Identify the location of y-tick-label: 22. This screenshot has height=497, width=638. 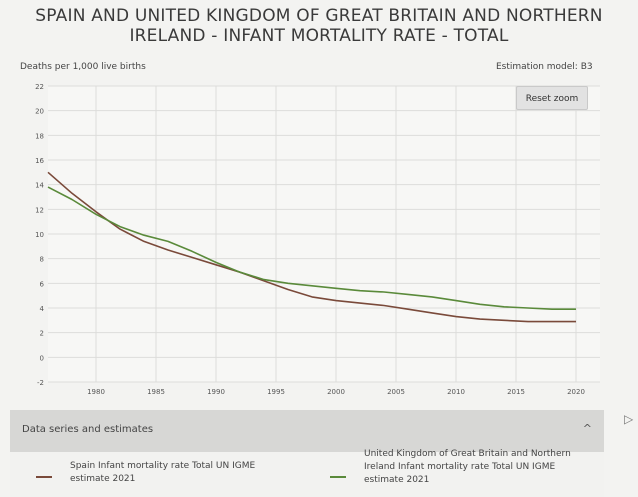
(39, 87).